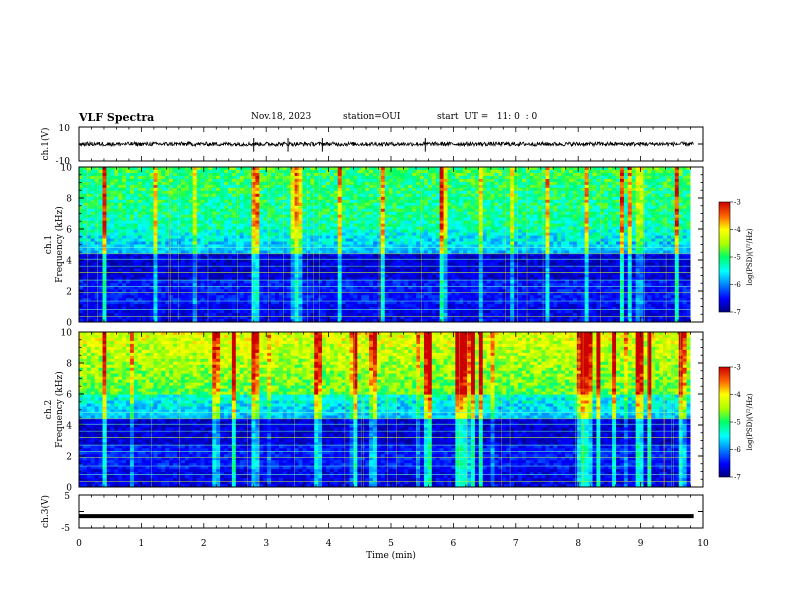 This screenshot has width=792, height=612. I want to click on ch2_spectrogram-ytick-label: 6, so click(69, 396).